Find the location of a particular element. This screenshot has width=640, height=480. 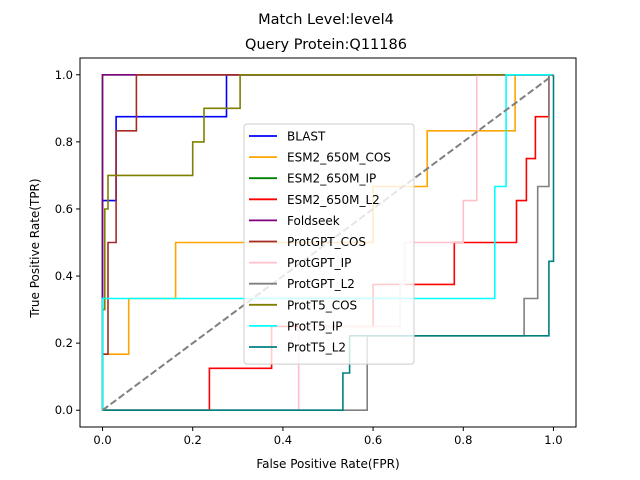

x-tick-label: 0.0 is located at coordinates (102, 440).